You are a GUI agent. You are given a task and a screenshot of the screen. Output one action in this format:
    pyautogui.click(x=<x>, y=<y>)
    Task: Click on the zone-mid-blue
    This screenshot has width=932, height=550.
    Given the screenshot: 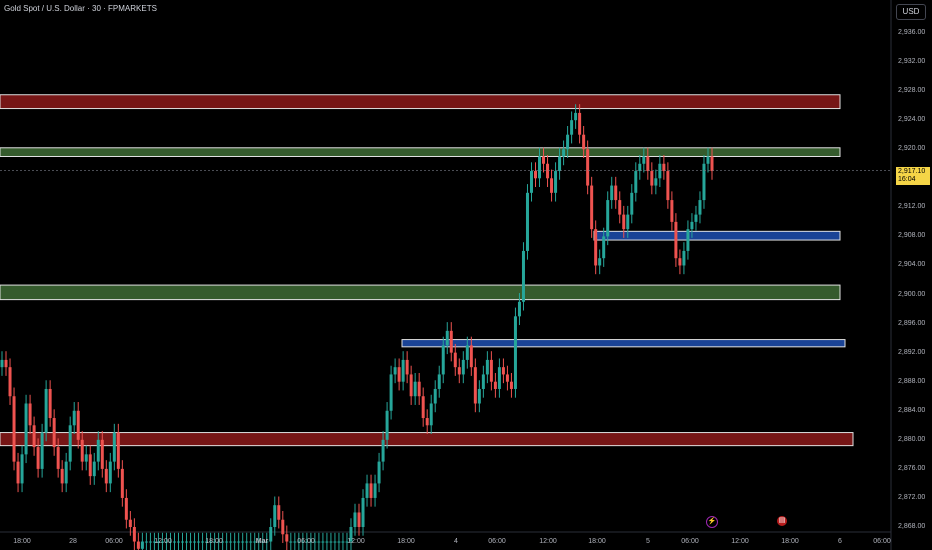 What is the action you would take?
    pyautogui.click(x=717, y=235)
    